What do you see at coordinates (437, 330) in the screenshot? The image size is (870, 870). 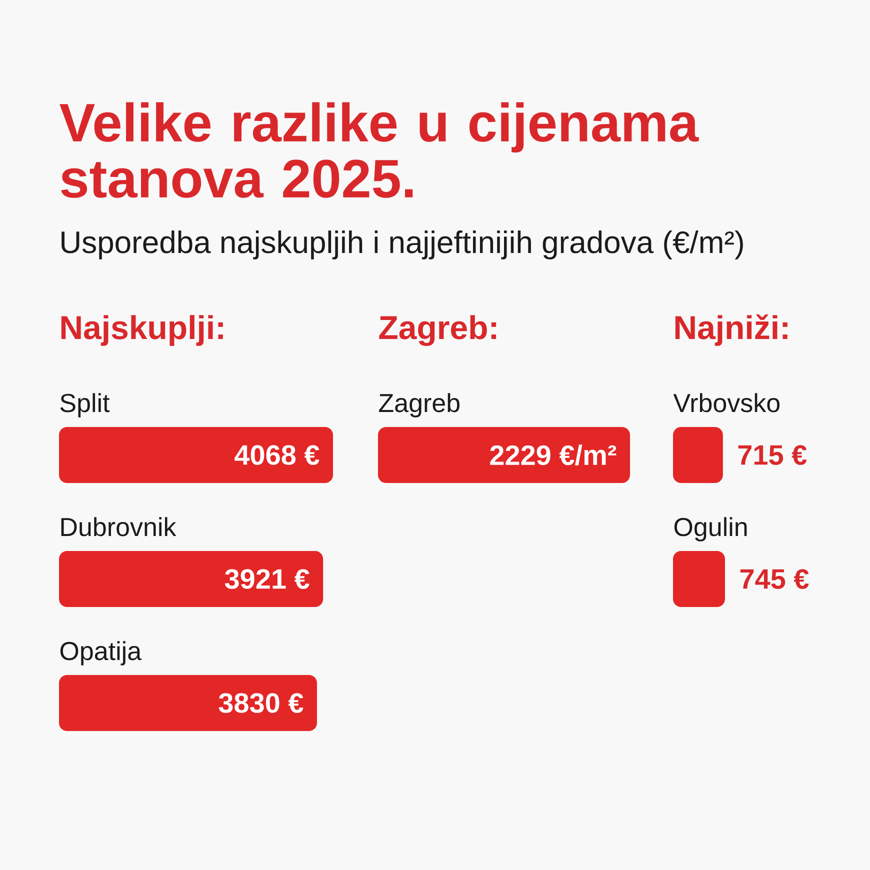 I see `chart-title: Zagreb:` at bounding box center [437, 330].